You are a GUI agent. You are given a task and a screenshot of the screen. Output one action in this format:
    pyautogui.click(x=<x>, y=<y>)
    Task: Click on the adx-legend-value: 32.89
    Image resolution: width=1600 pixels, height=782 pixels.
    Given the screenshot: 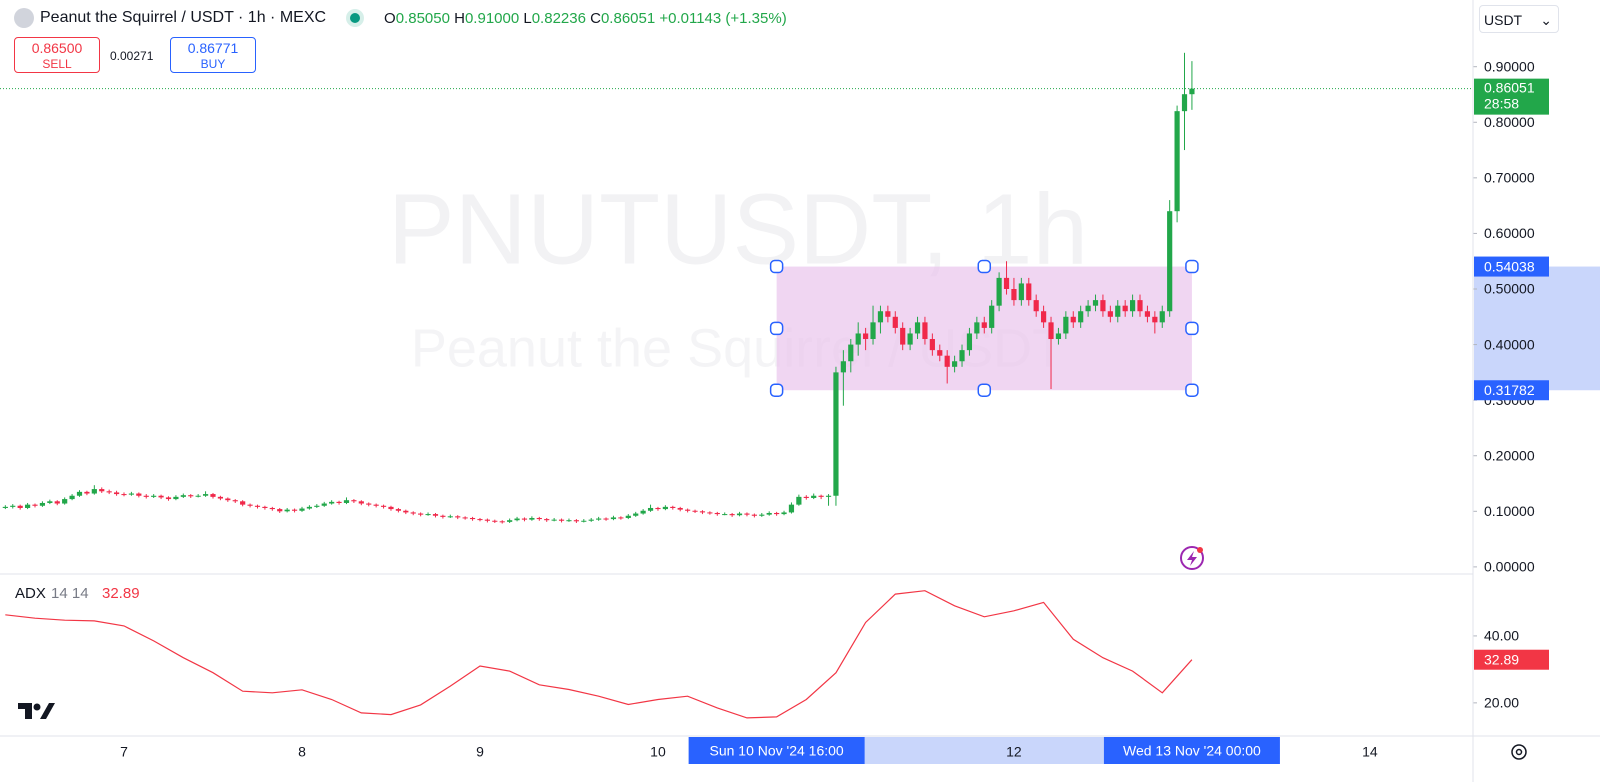 What is the action you would take?
    pyautogui.click(x=121, y=593)
    